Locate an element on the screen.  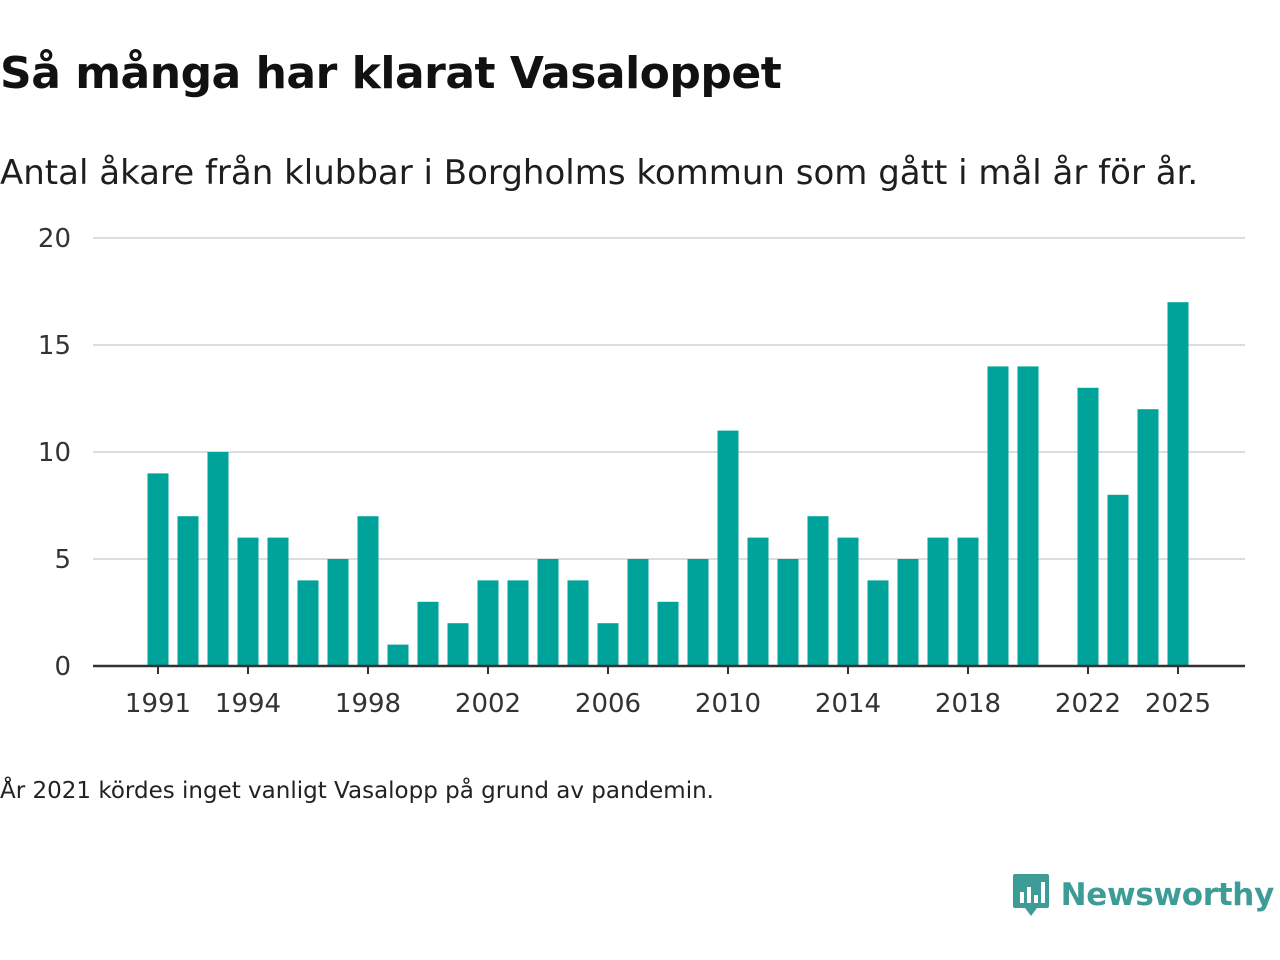
x-tick-label-1991: 1991 is located at coordinates (158, 704).